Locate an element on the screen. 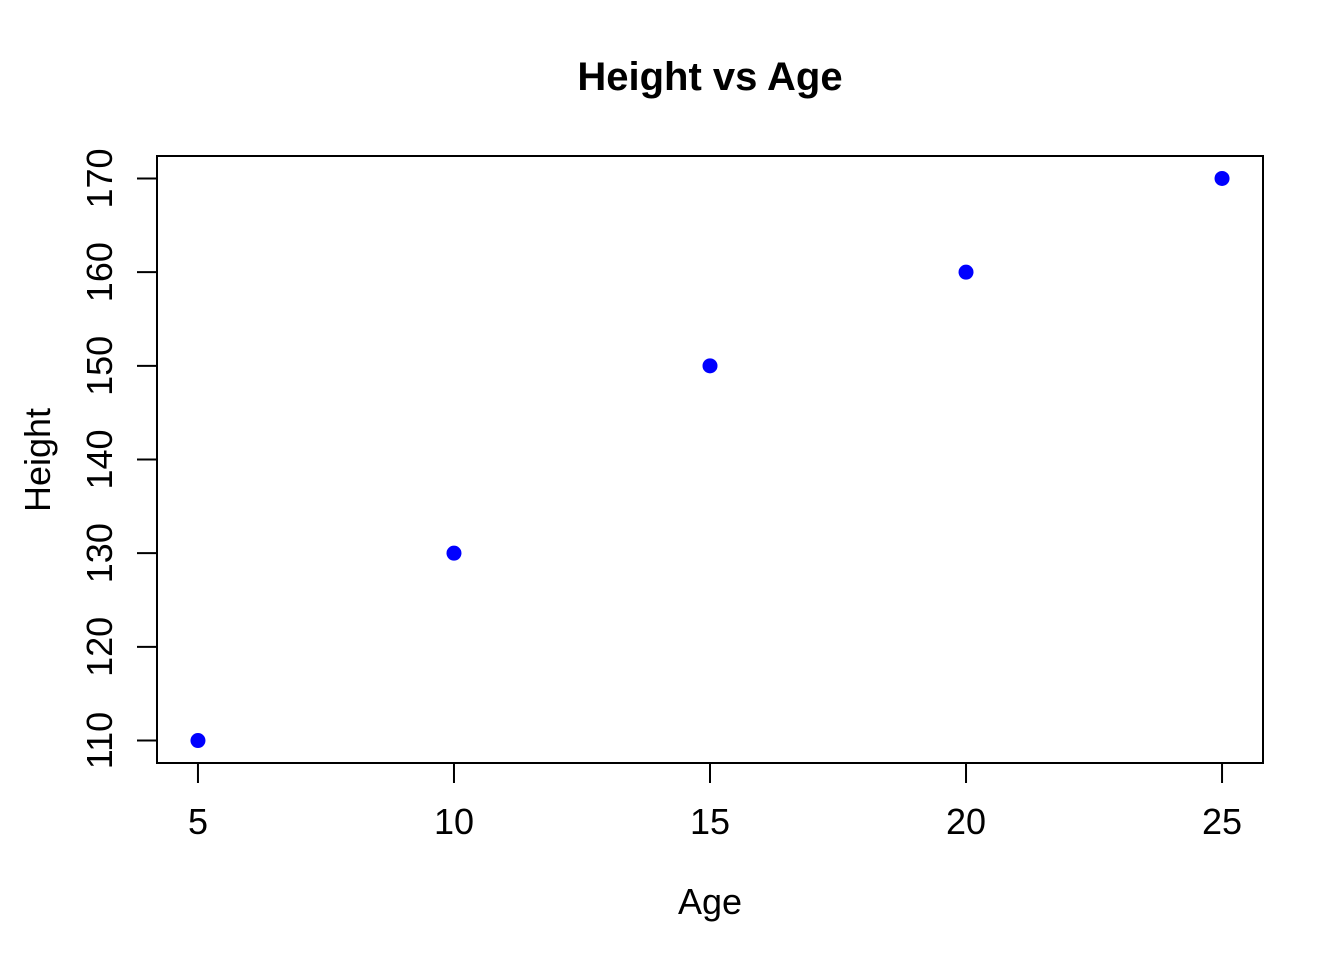 This screenshot has height=960, width=1344. x-axis-title: Age is located at coordinates (710, 901).